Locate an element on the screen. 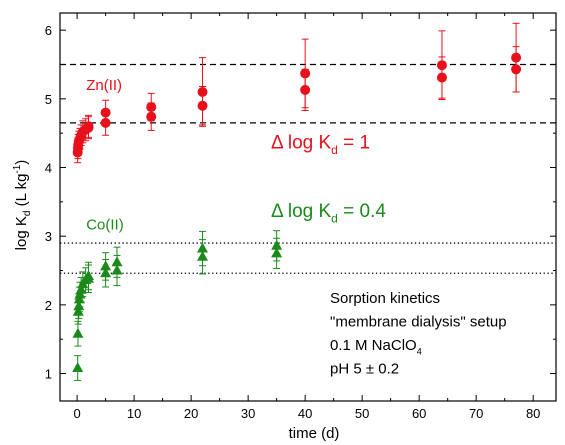 The width and height of the screenshot is (565, 445). info-line: pH 5 ± 0.2 is located at coordinates (364, 369).